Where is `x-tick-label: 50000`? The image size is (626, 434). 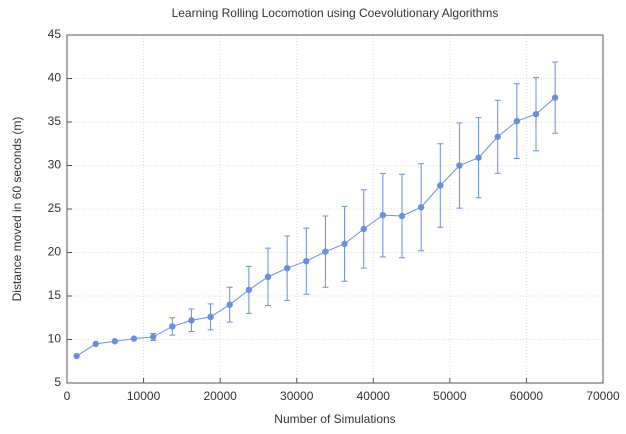 x-tick-label: 50000 is located at coordinates (450, 396).